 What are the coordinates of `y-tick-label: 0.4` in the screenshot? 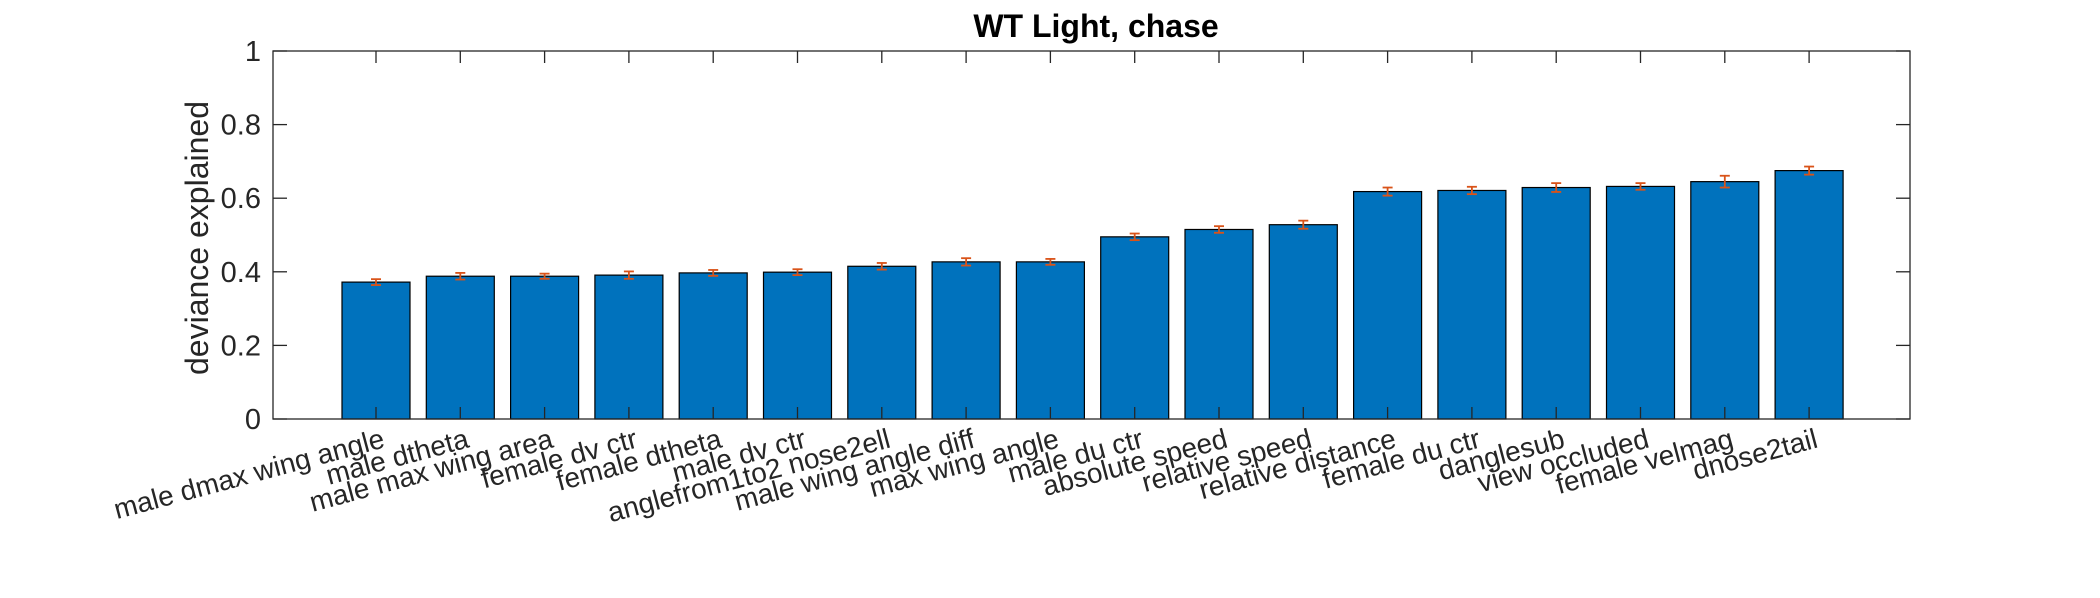 It's located at (241, 273).